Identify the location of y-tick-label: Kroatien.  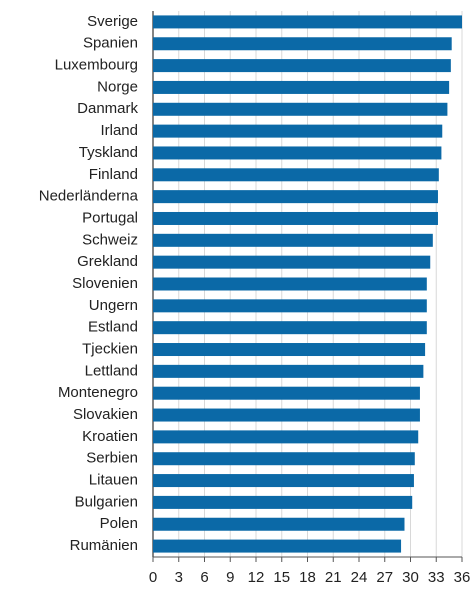
(110, 436).